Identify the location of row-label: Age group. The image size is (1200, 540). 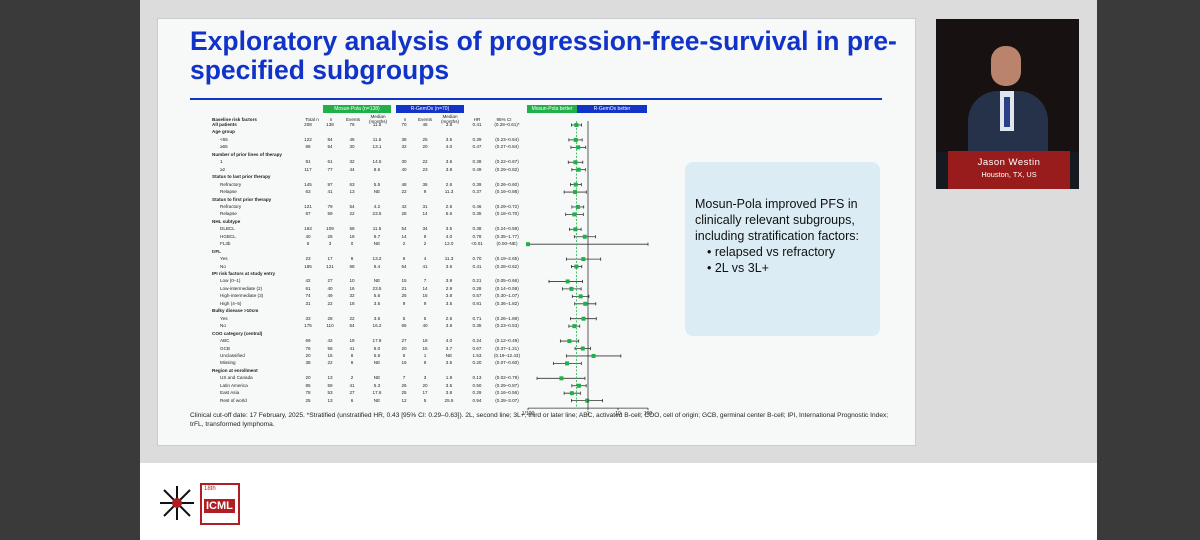
(223, 132).